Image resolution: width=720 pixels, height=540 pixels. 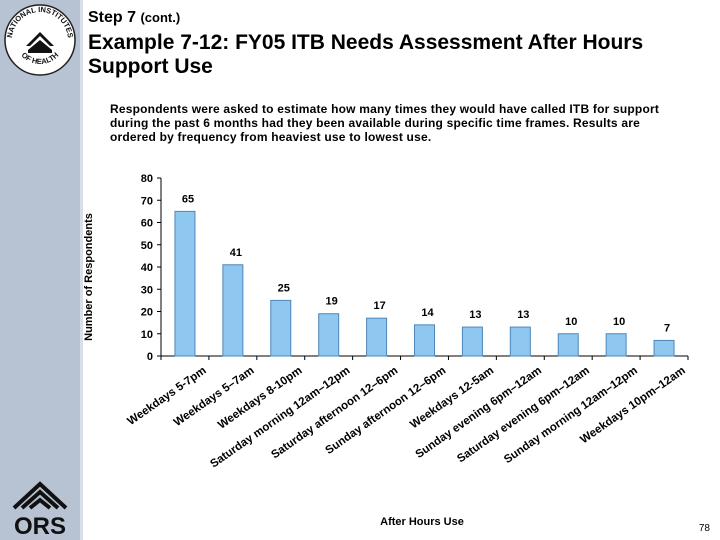 What do you see at coordinates (147, 246) in the screenshot?
I see `y-tick-label: 50` at bounding box center [147, 246].